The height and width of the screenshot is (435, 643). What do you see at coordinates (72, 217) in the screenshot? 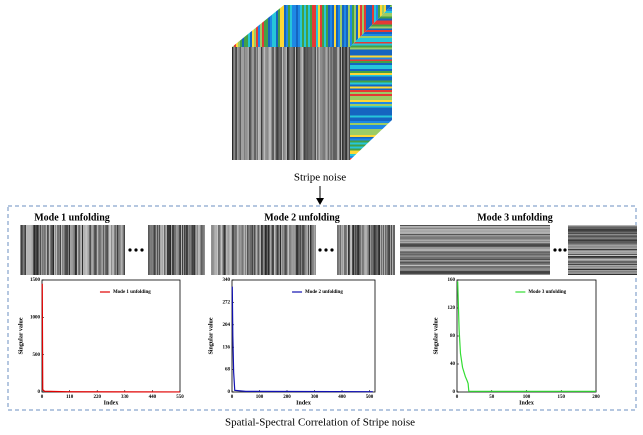
I see `panel-title: Mode 1 unfolding` at bounding box center [72, 217].